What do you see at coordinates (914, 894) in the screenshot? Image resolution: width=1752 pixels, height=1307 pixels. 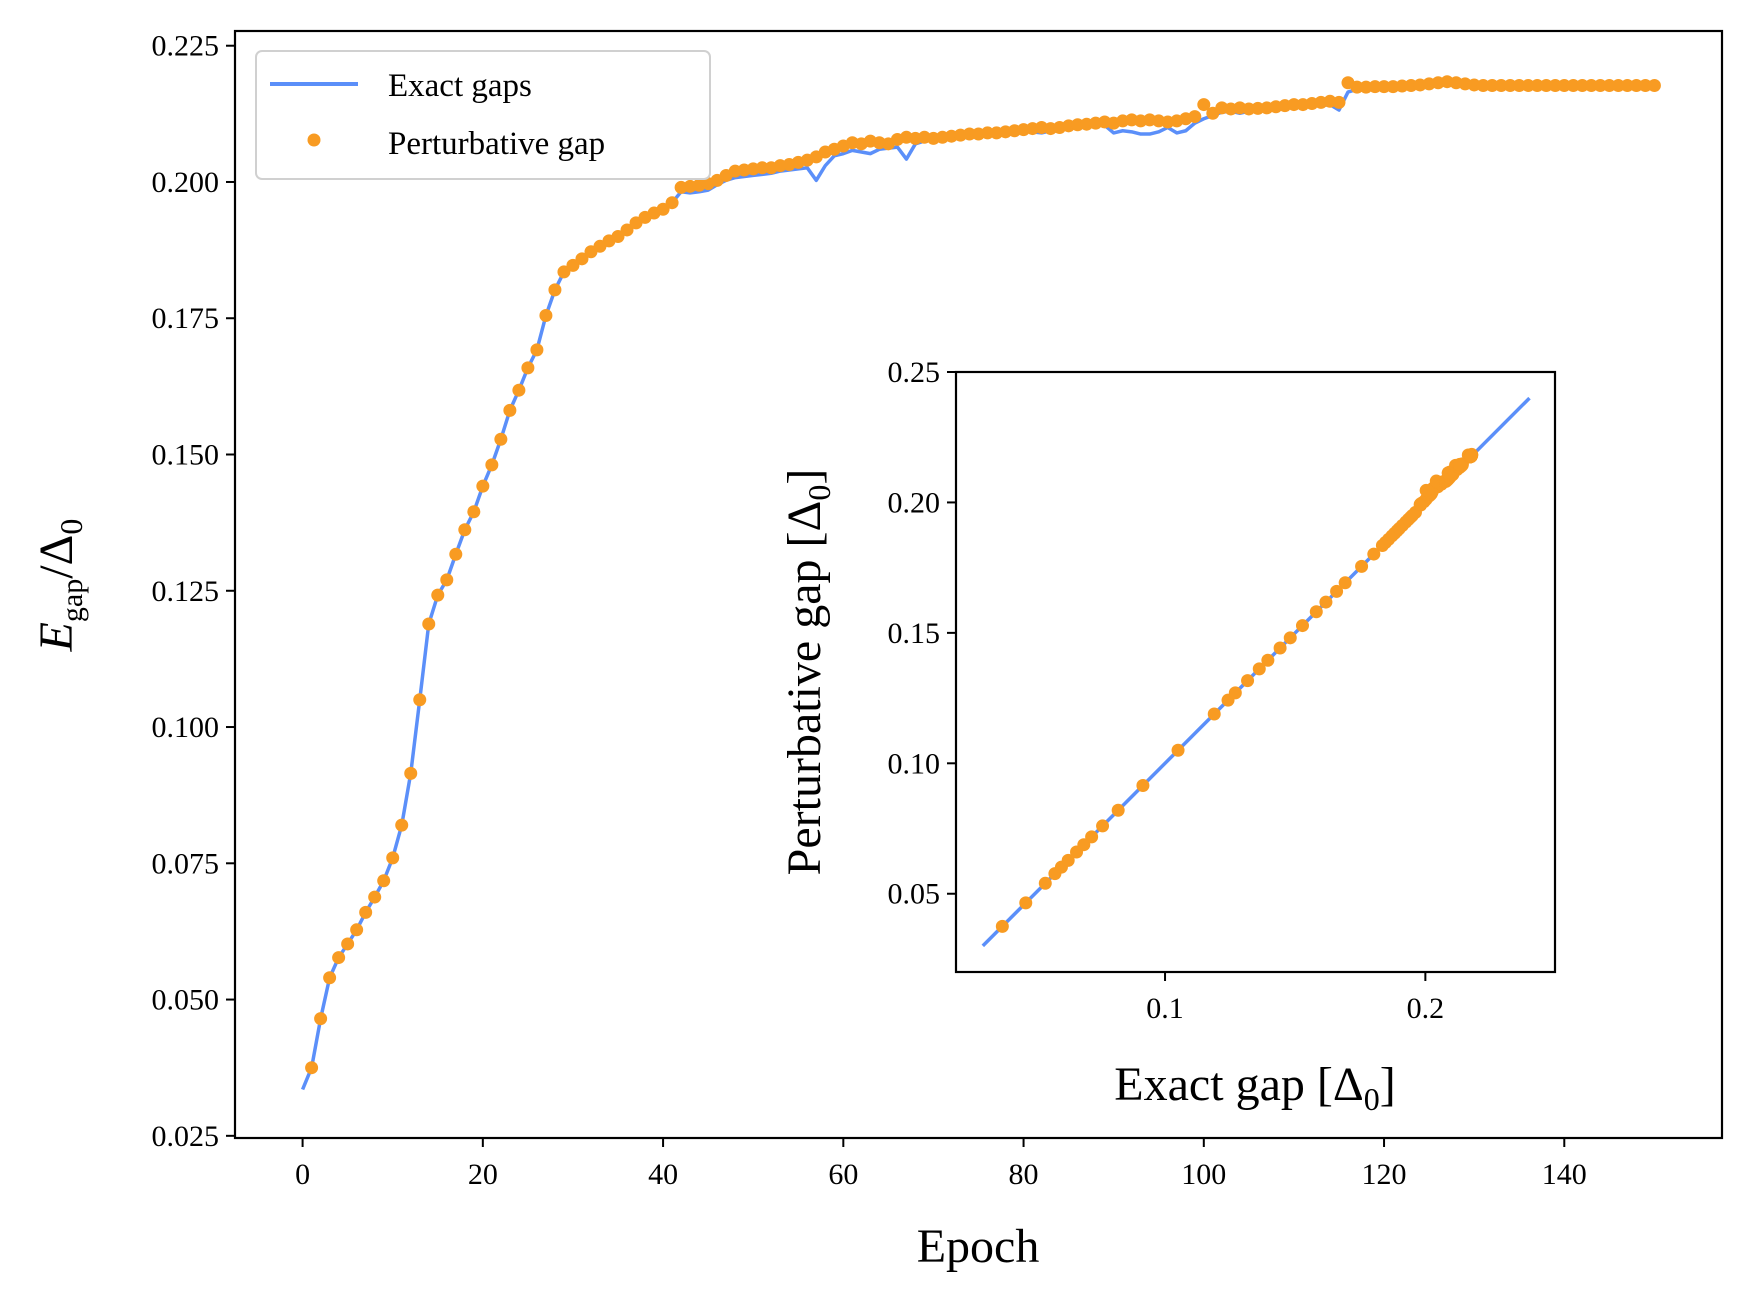 I see `inset-y-tick-label: 0.05` at bounding box center [914, 894].